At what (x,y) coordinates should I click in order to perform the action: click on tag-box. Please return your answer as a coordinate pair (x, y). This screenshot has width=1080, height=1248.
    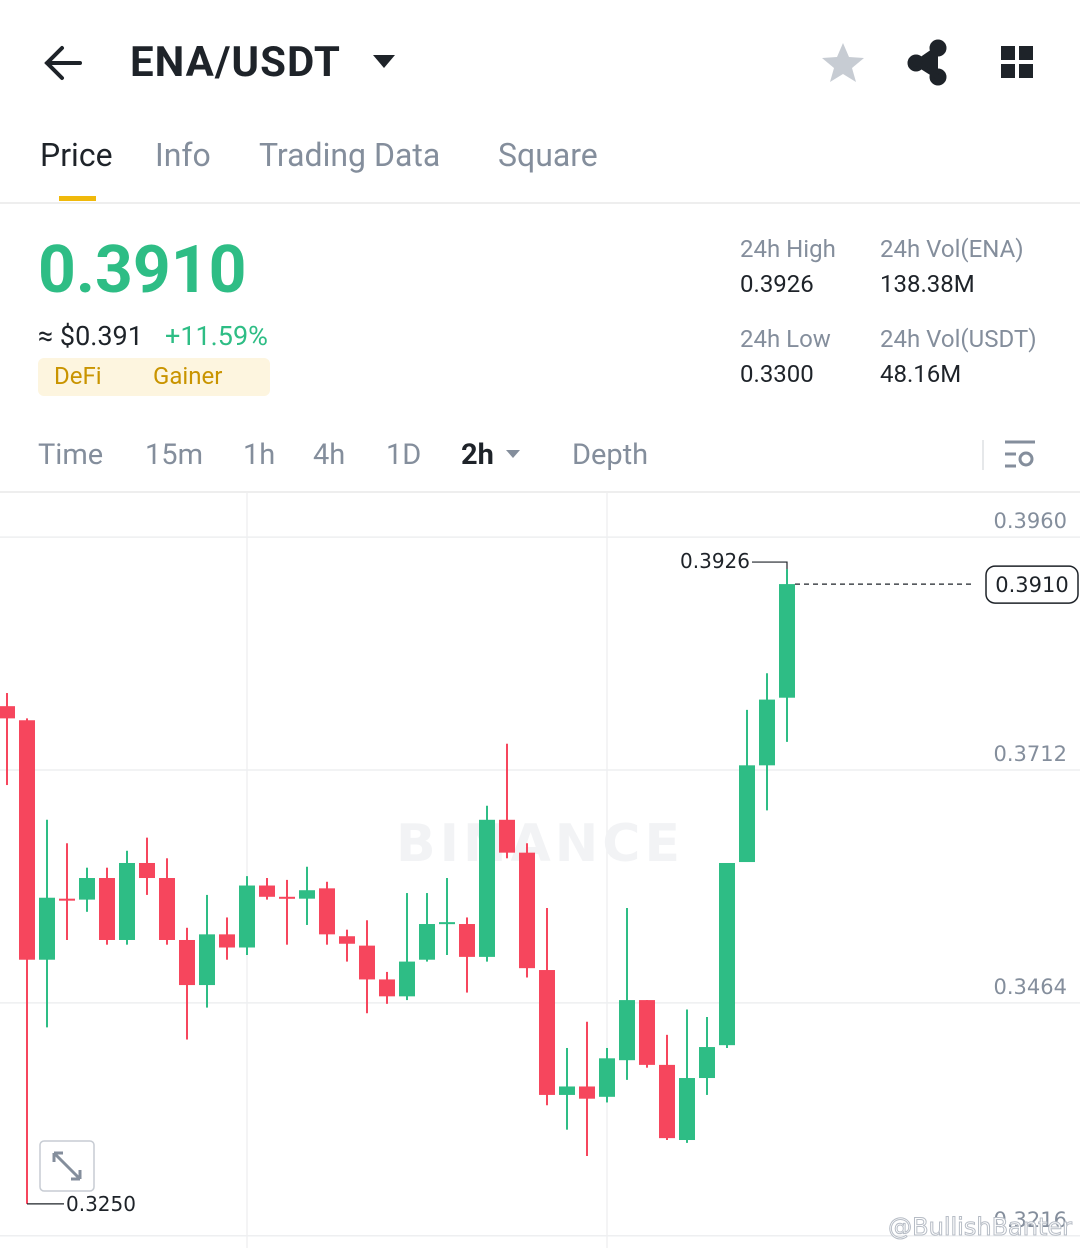
    Looking at the image, I should click on (154, 377).